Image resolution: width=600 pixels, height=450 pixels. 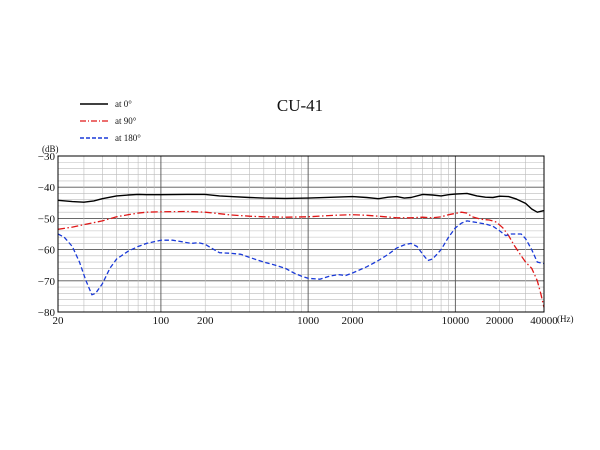 What do you see at coordinates (47, 282) in the screenshot?
I see `y-tick-label: −70` at bounding box center [47, 282].